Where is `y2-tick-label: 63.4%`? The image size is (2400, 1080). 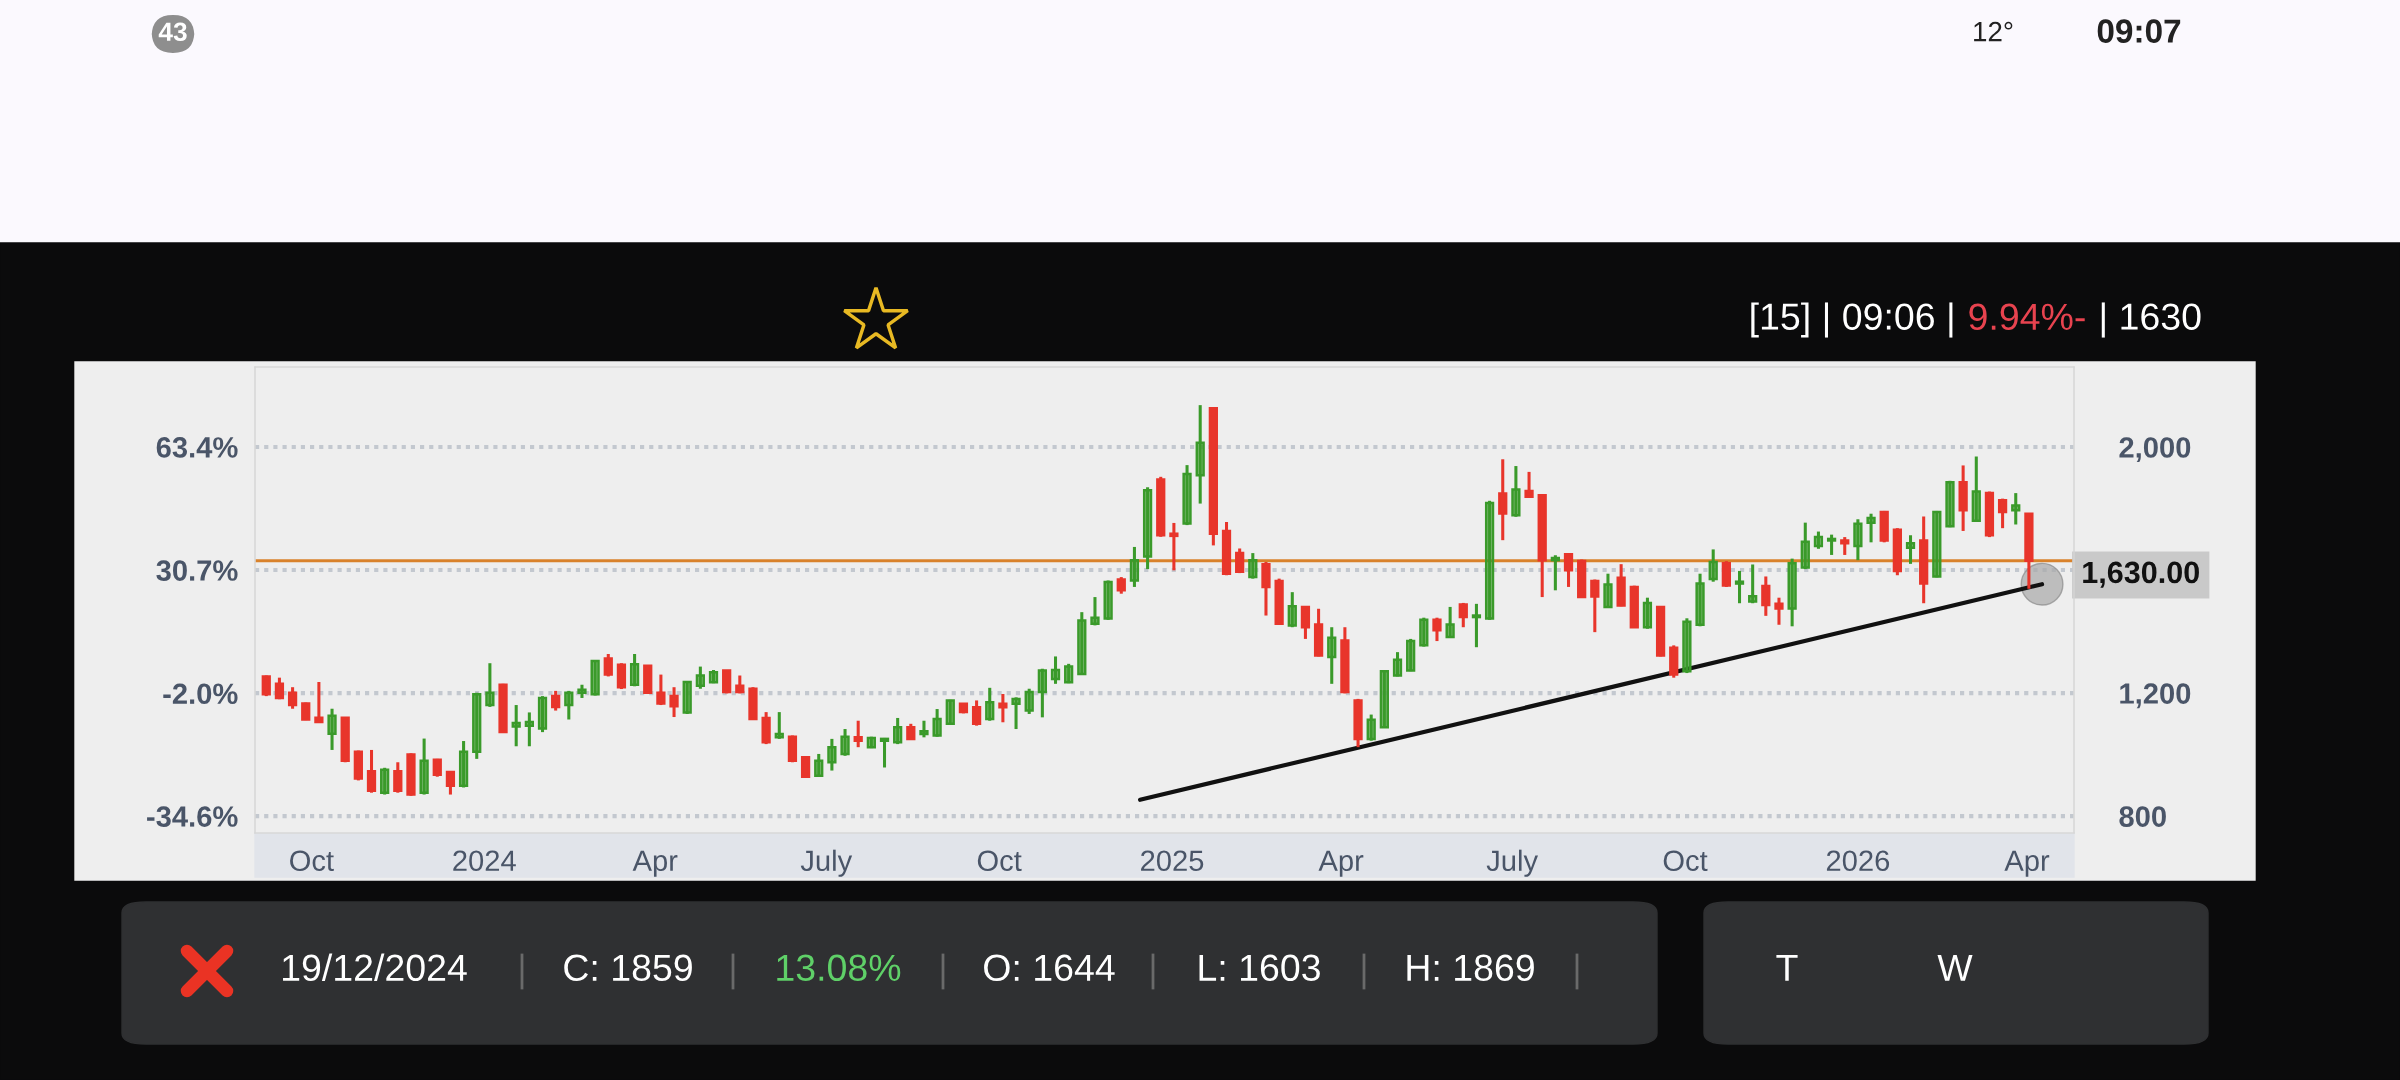 y2-tick-label: 63.4% is located at coordinates (197, 447).